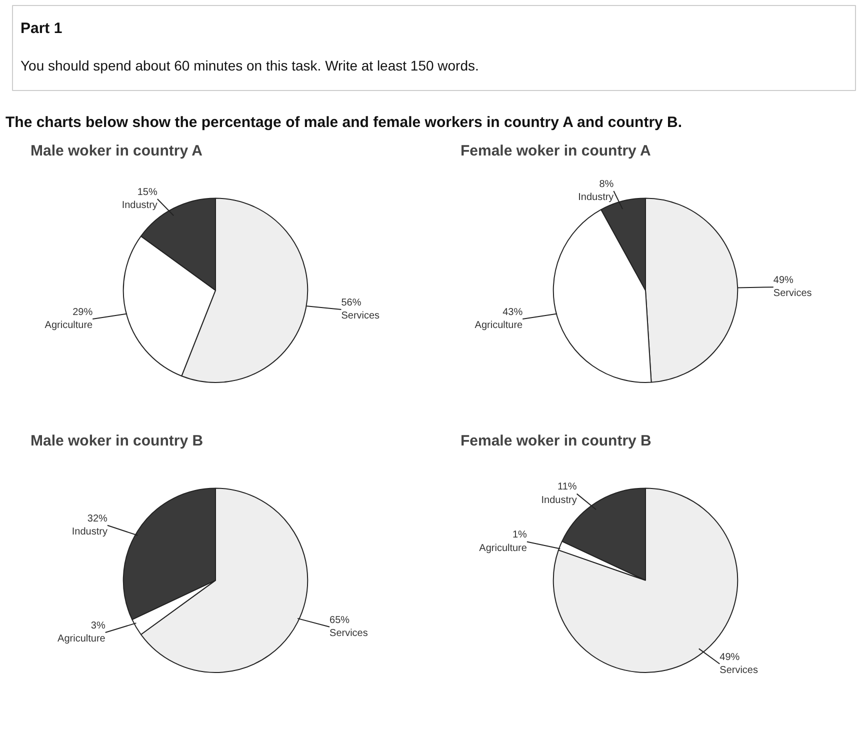  Describe the element at coordinates (82, 312) in the screenshot. I see `data-label: 29%` at that location.